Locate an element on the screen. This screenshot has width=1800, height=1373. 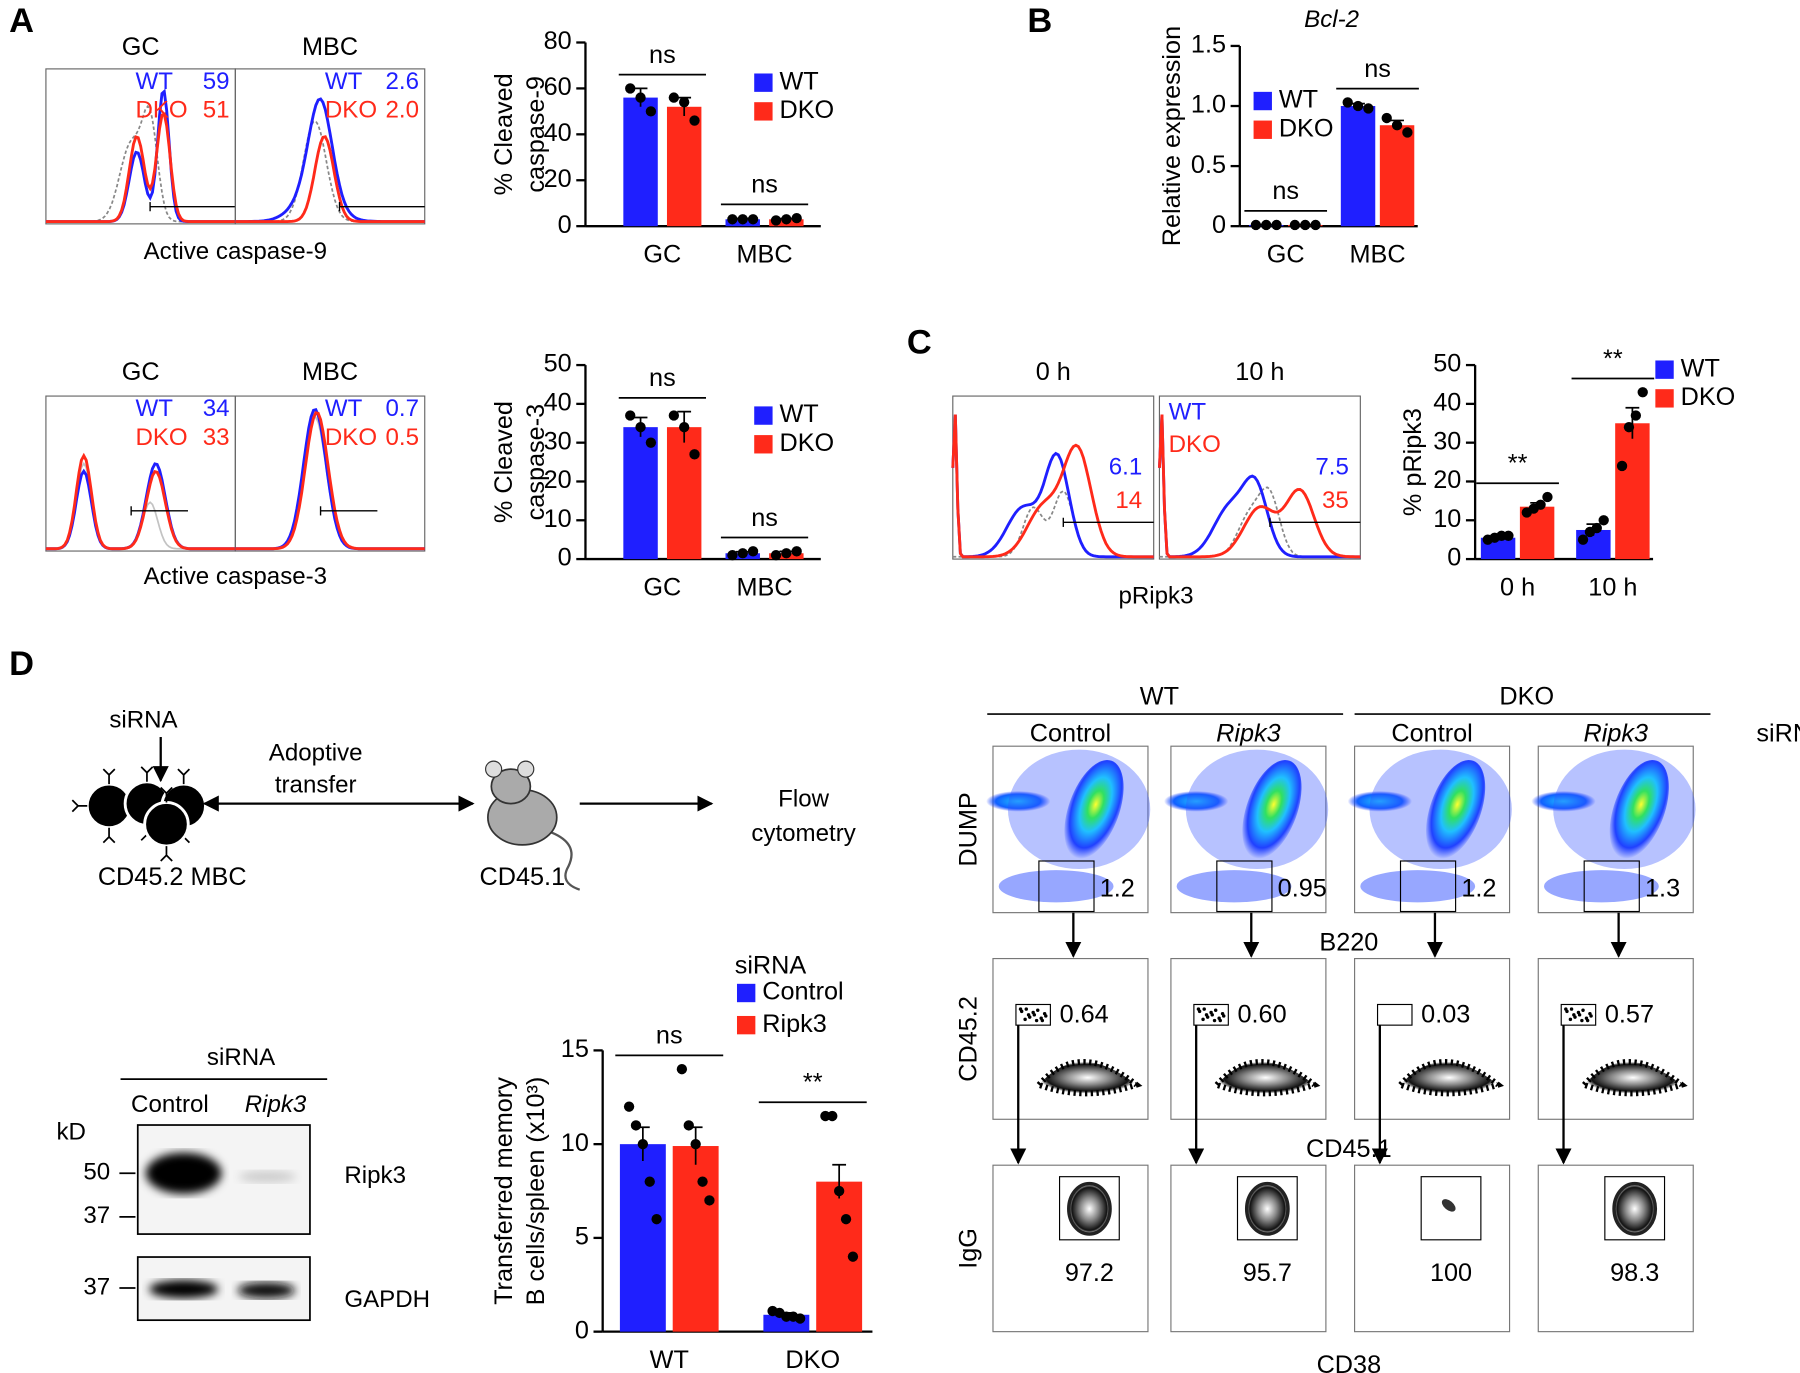
density-core is located at coordinates (1272, 809).